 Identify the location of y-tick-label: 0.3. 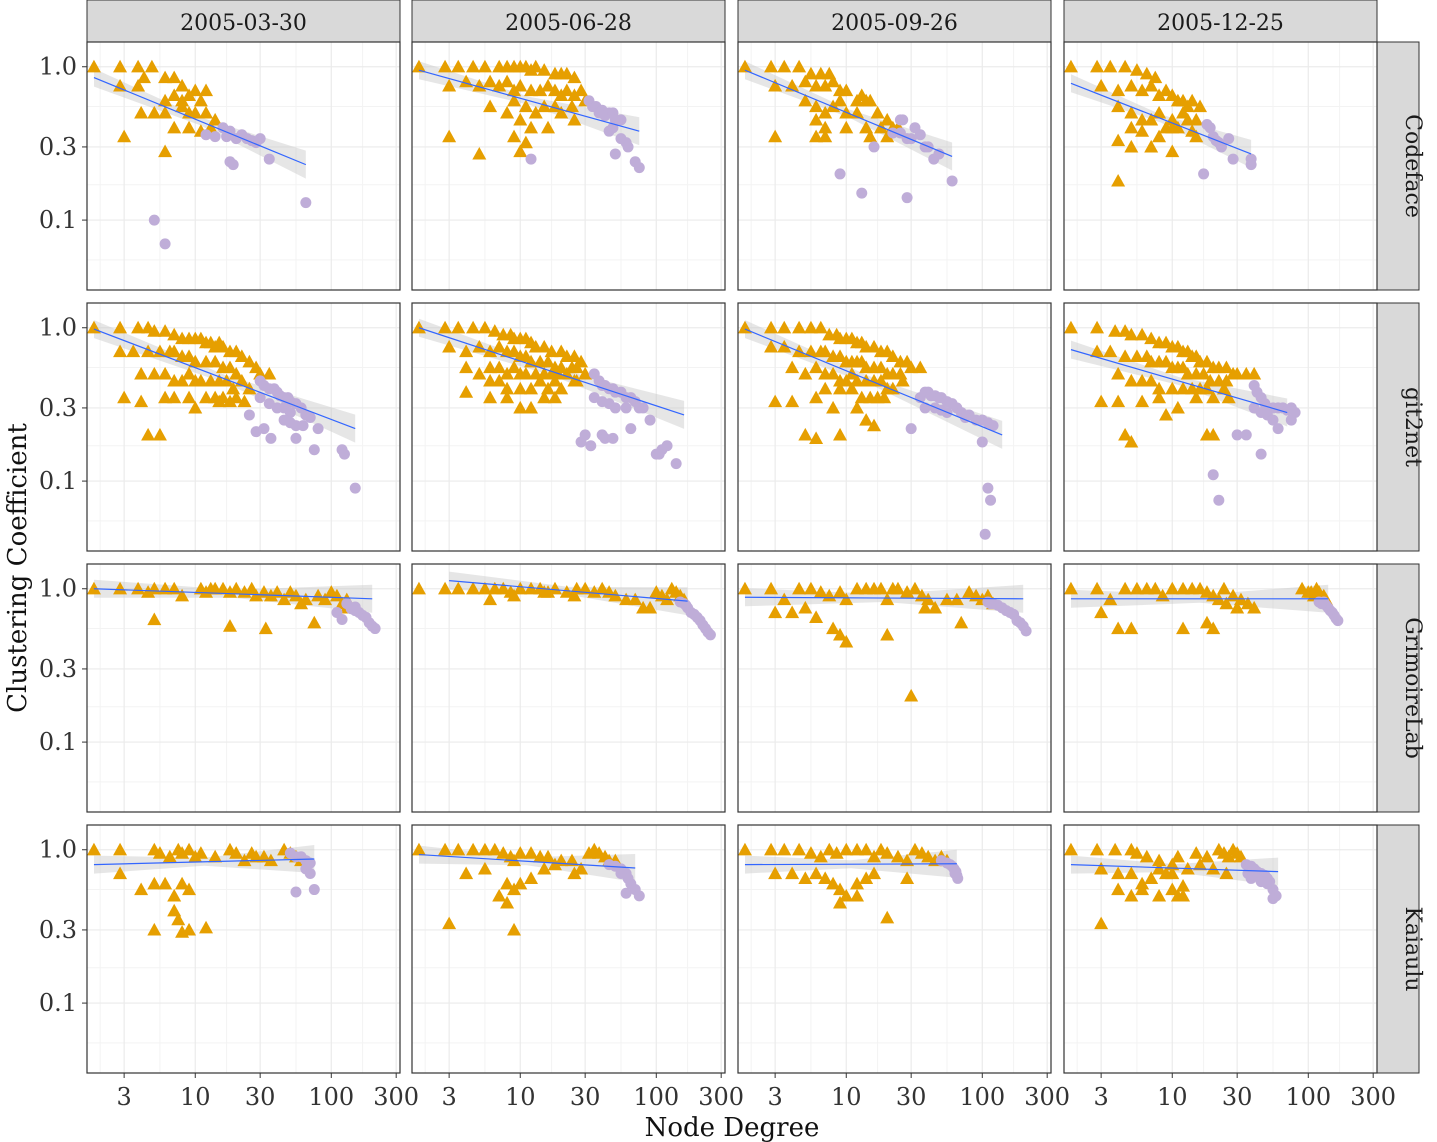
(58, 147).